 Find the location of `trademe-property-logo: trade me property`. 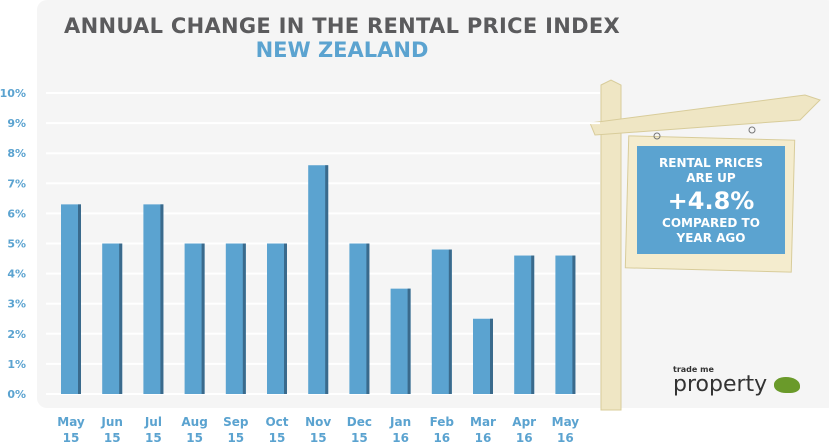

trademe-property-logo: trade me property is located at coordinates (737, 381).